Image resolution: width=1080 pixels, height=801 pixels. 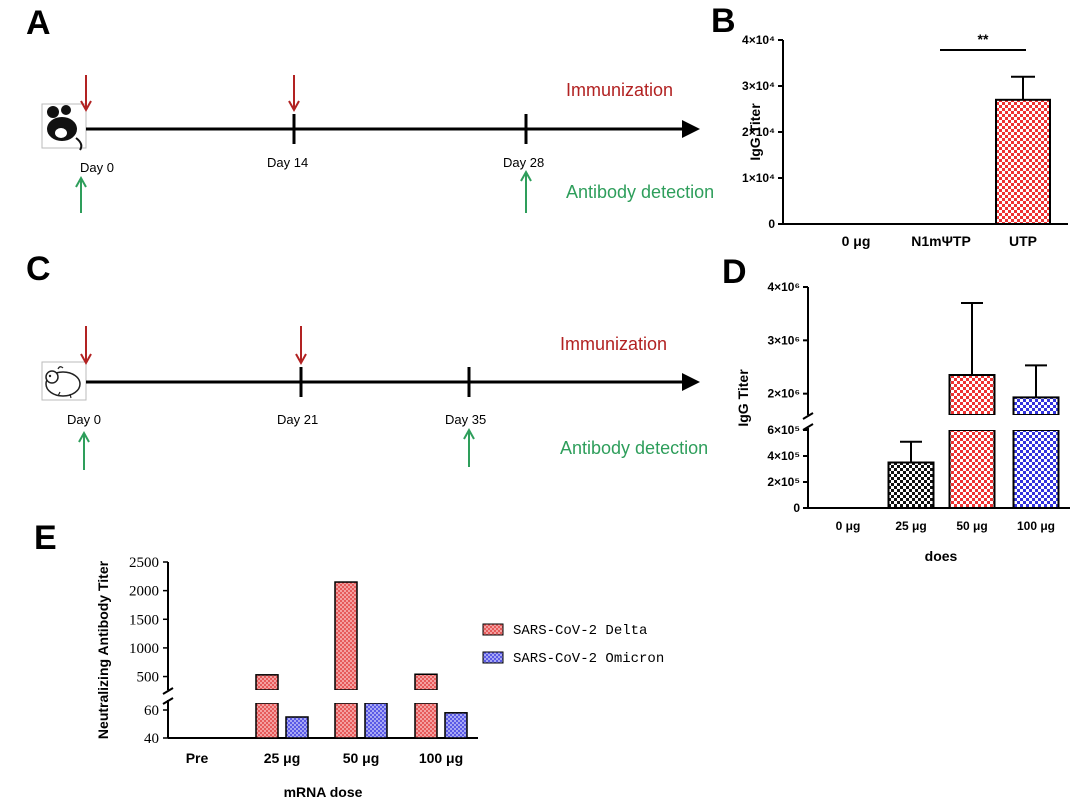 What do you see at coordinates (983, 39) in the screenshot?
I see `significance-label: **` at bounding box center [983, 39].